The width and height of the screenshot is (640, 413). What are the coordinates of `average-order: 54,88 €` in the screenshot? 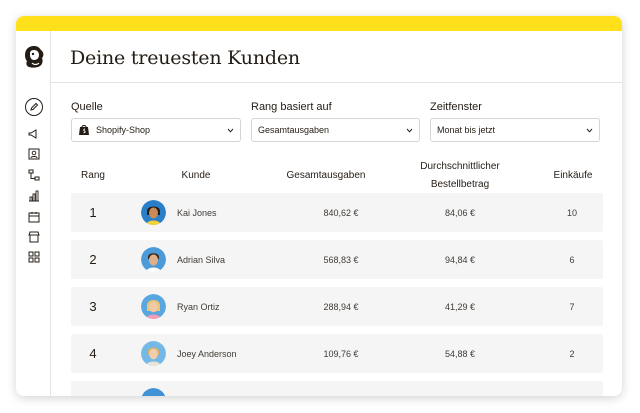 It's located at (460, 353).